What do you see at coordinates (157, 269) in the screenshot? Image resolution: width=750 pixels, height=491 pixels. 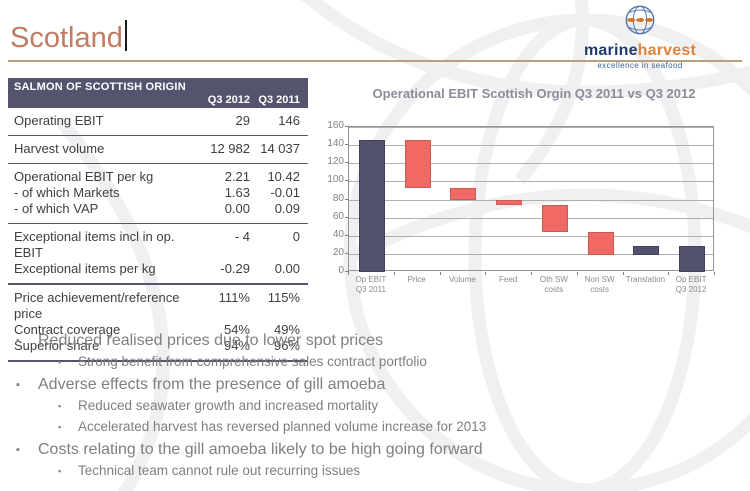 I see `table-row: Exceptional items per kg -0.29 0.00` at bounding box center [157, 269].